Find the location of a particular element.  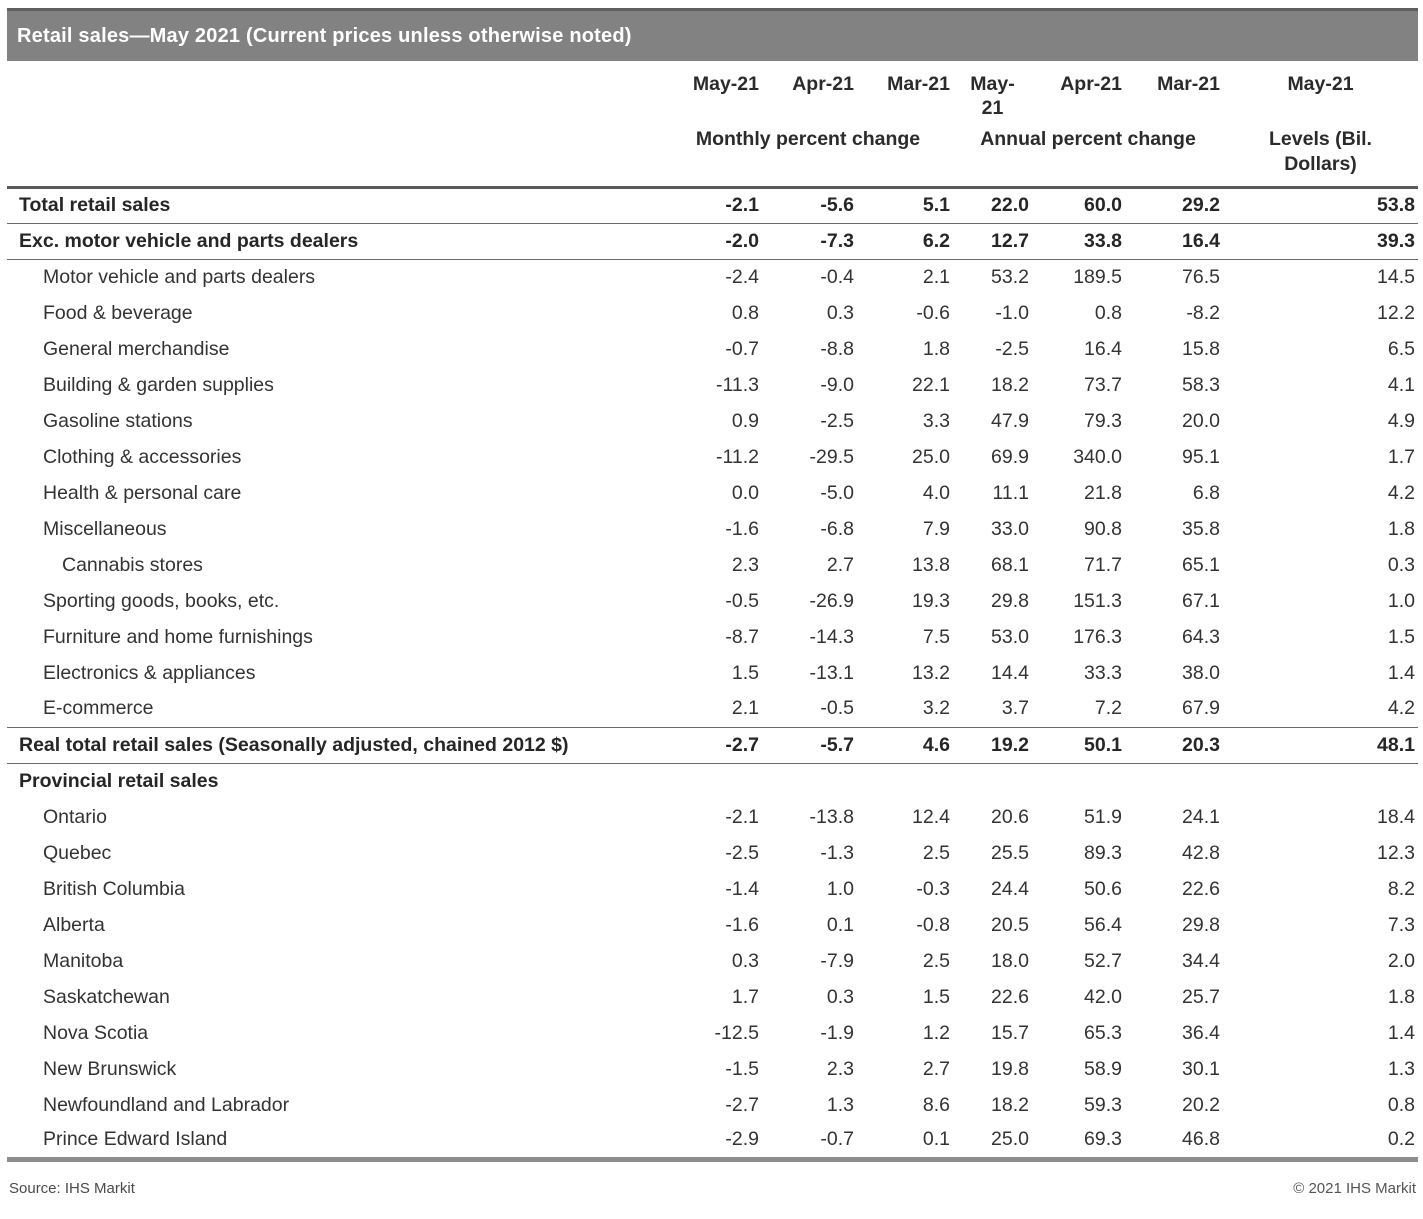

row-label: Exc. motor vehicle and parts dealers is located at coordinates (335, 241).